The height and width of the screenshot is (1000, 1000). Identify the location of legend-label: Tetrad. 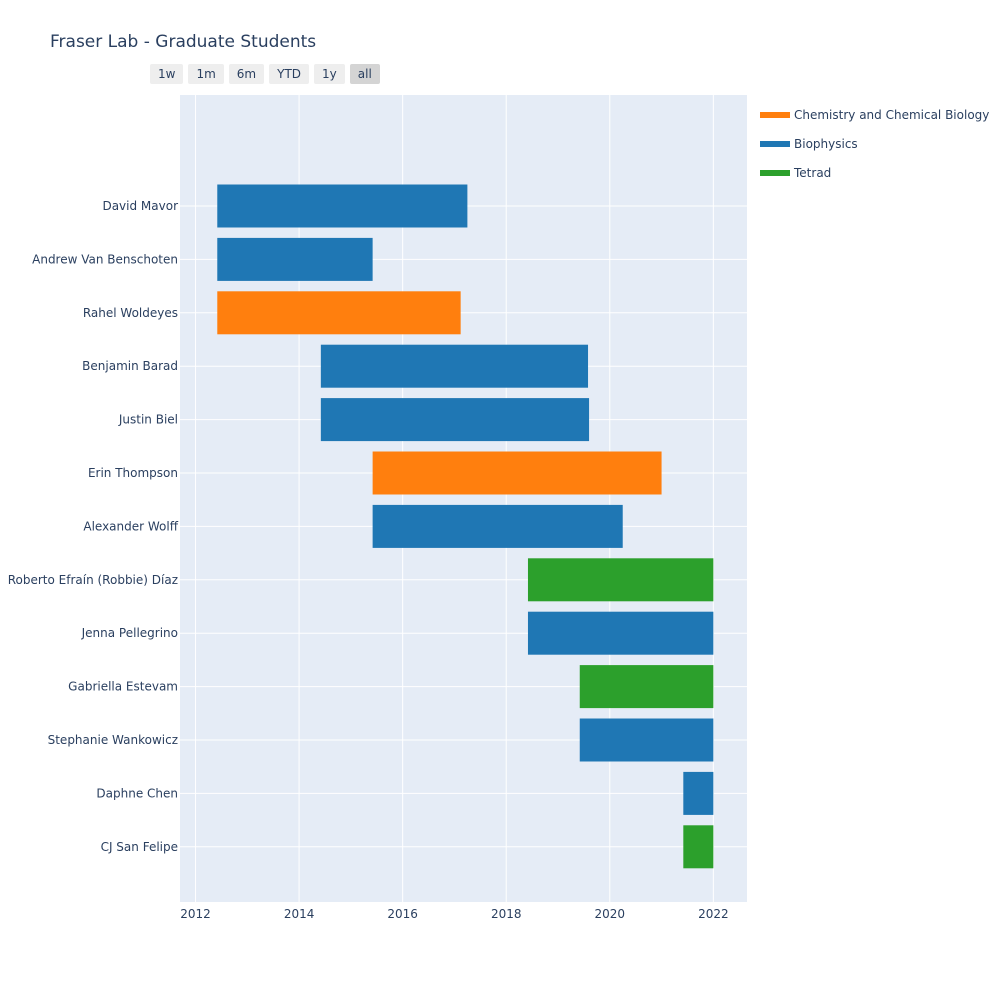
(812, 173).